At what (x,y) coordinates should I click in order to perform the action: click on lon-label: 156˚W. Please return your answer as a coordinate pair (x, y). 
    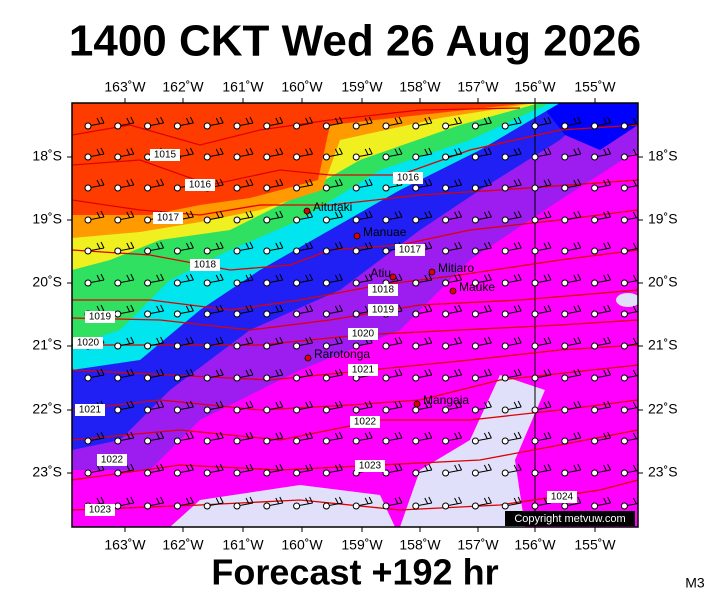
    Looking at the image, I should click on (535, 545).